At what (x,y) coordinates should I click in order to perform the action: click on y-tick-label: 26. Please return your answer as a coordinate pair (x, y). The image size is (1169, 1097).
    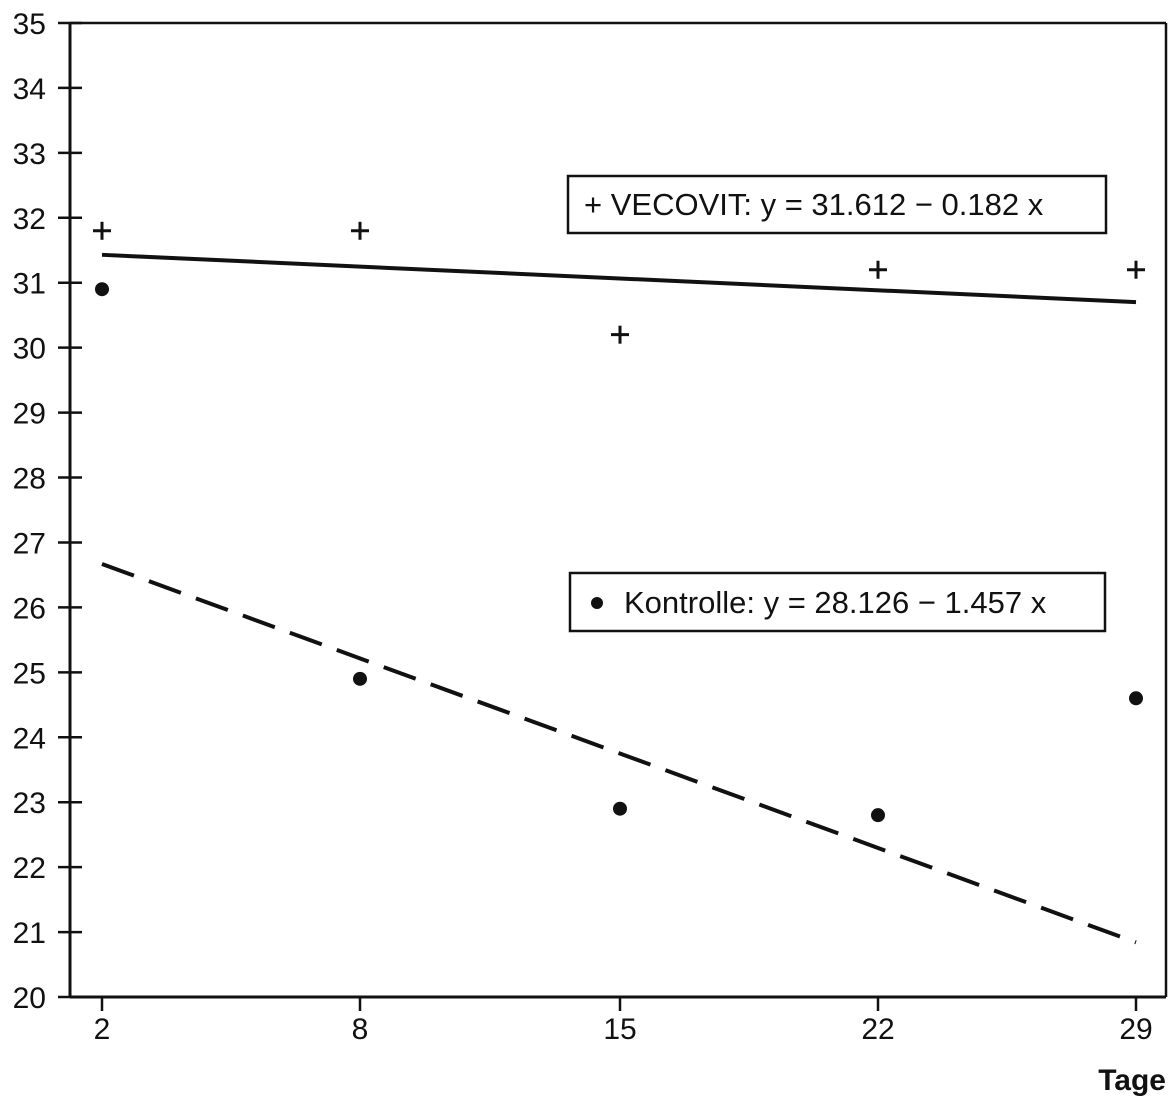
    Looking at the image, I should click on (29, 608).